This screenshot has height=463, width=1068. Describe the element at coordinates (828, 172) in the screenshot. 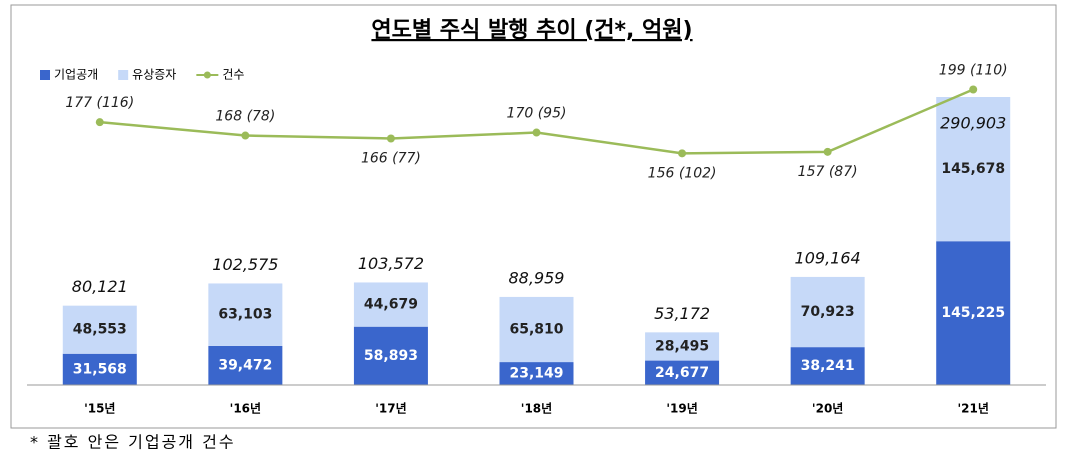

I see `line-value-label: 157 (87)` at that location.